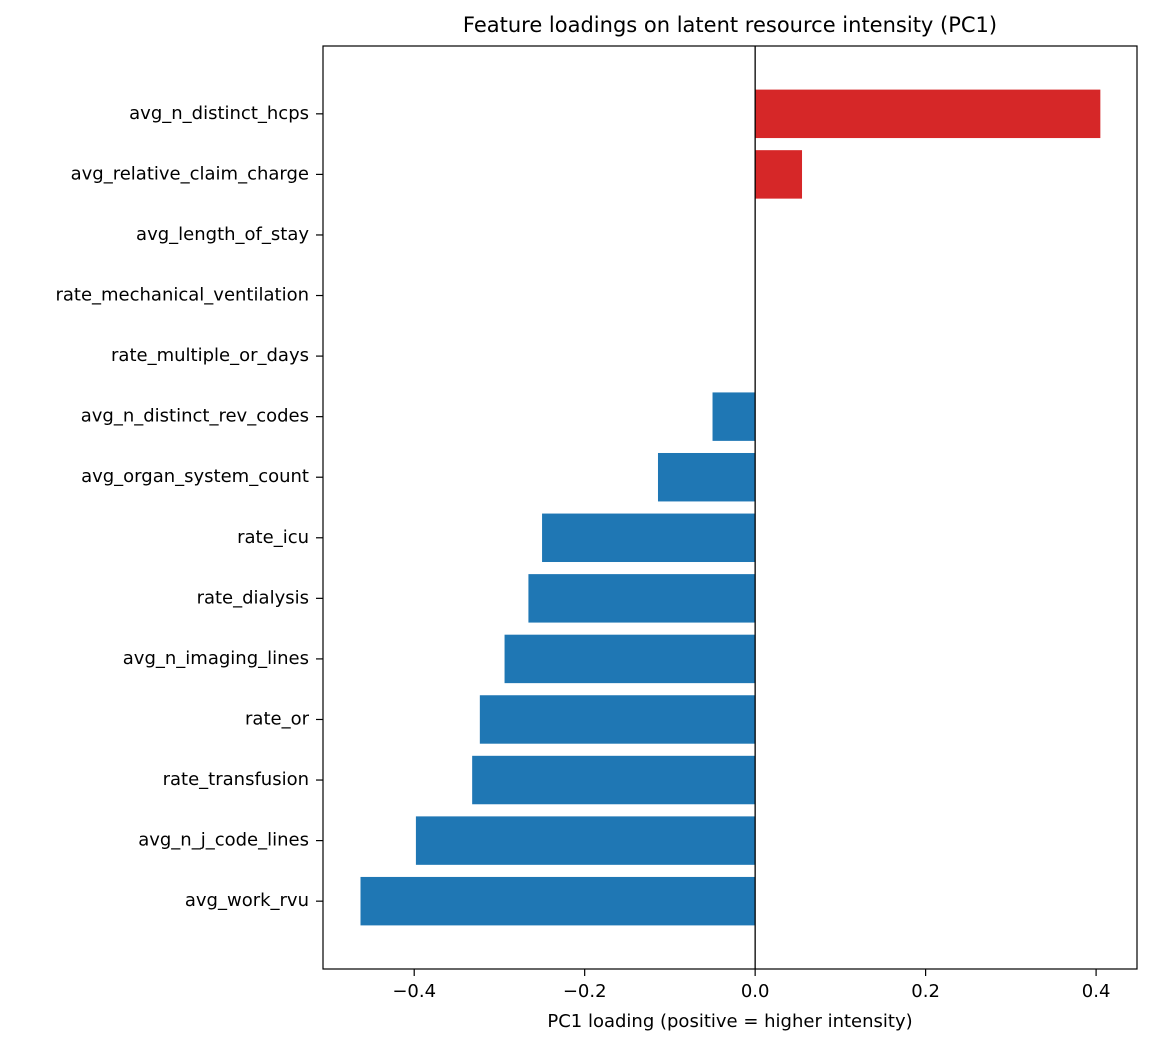 This screenshot has width=1152, height=1048. Describe the element at coordinates (247, 900) in the screenshot. I see `y-tick-label: avg_work_rvu` at that location.